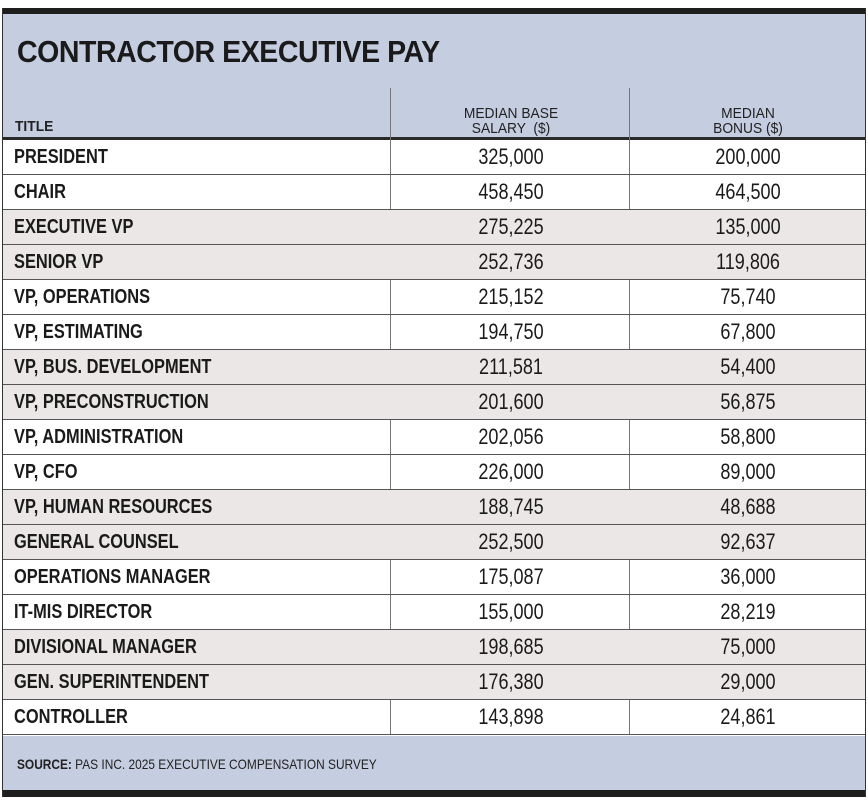 The height and width of the screenshot is (805, 868). Describe the element at coordinates (434, 793) in the screenshot. I see `bottom-bar` at that location.